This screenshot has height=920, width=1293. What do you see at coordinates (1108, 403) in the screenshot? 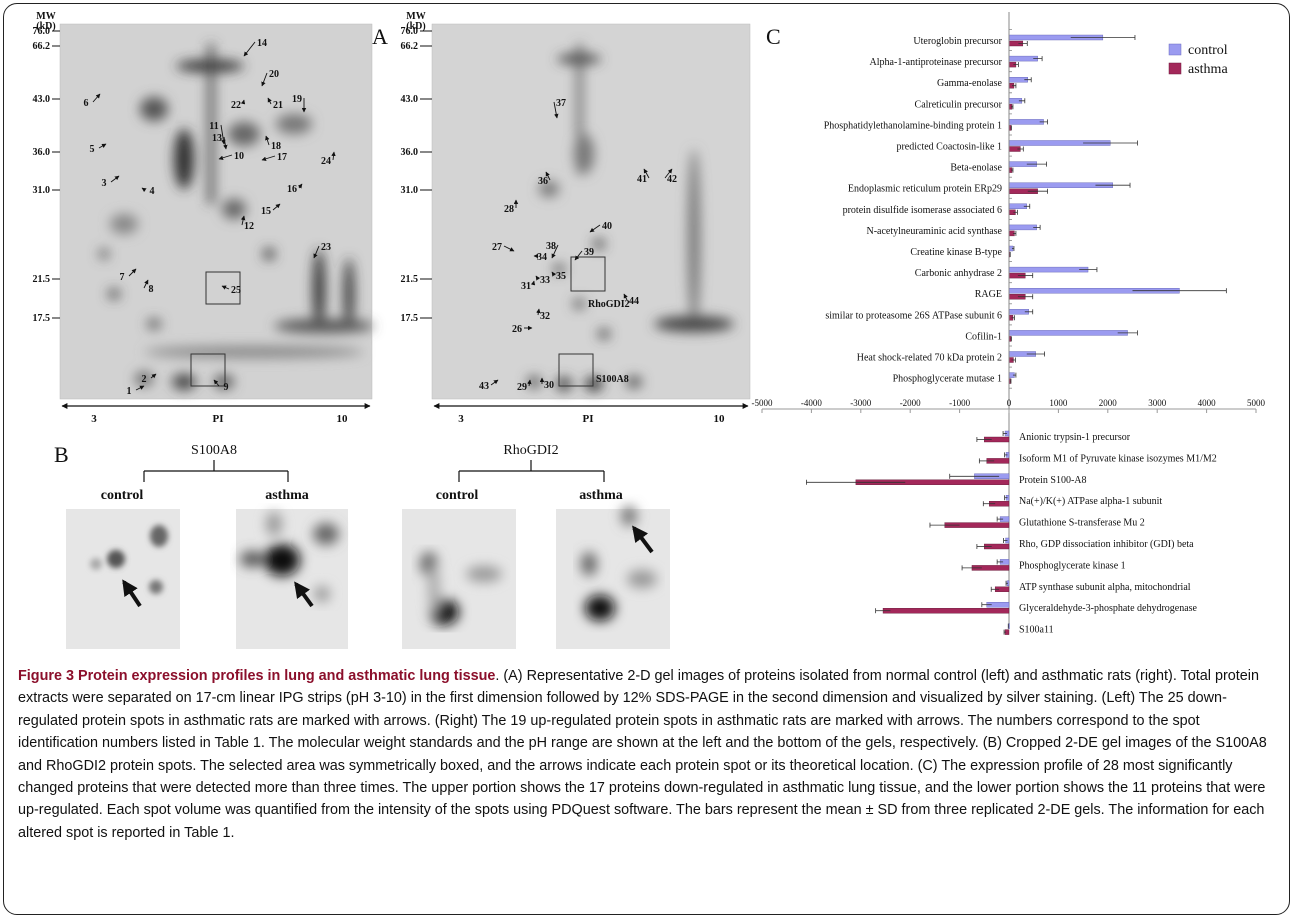
I see `x-tick-label: 2000` at bounding box center [1108, 403].